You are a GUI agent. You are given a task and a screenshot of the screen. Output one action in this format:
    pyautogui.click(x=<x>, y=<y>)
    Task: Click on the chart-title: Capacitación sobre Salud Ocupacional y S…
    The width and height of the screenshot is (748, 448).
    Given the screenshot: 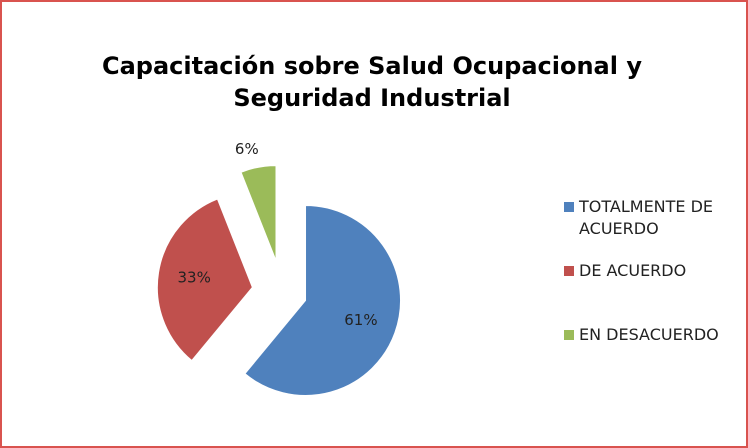 What is the action you would take?
    pyautogui.click(x=372, y=82)
    